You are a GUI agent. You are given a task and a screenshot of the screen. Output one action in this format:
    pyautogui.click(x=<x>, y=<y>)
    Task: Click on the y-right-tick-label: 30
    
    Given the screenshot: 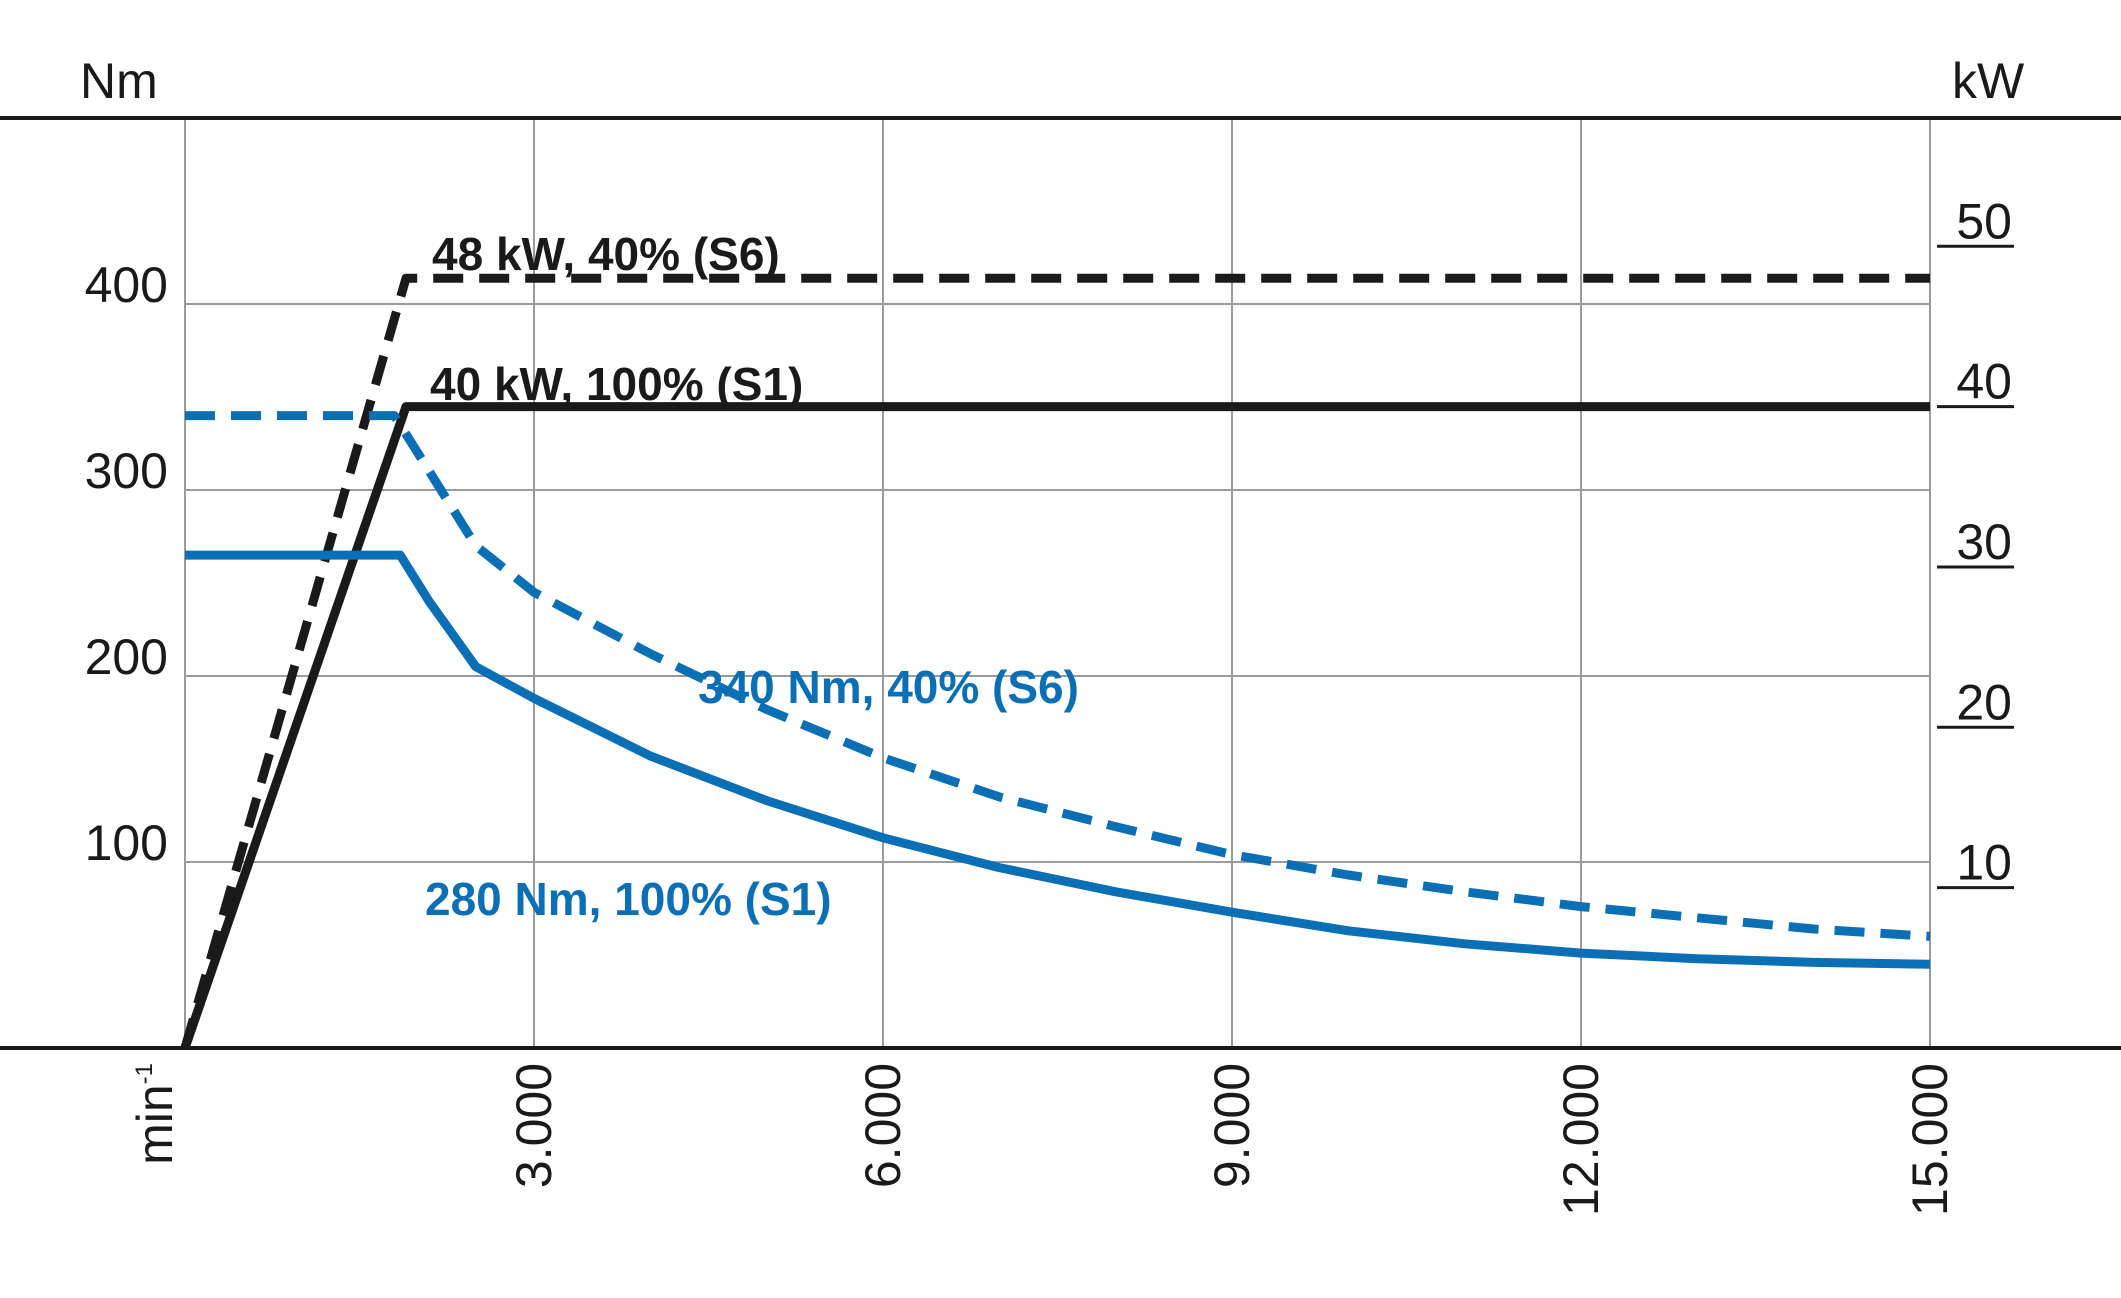 What is the action you would take?
    pyautogui.click(x=1984, y=542)
    